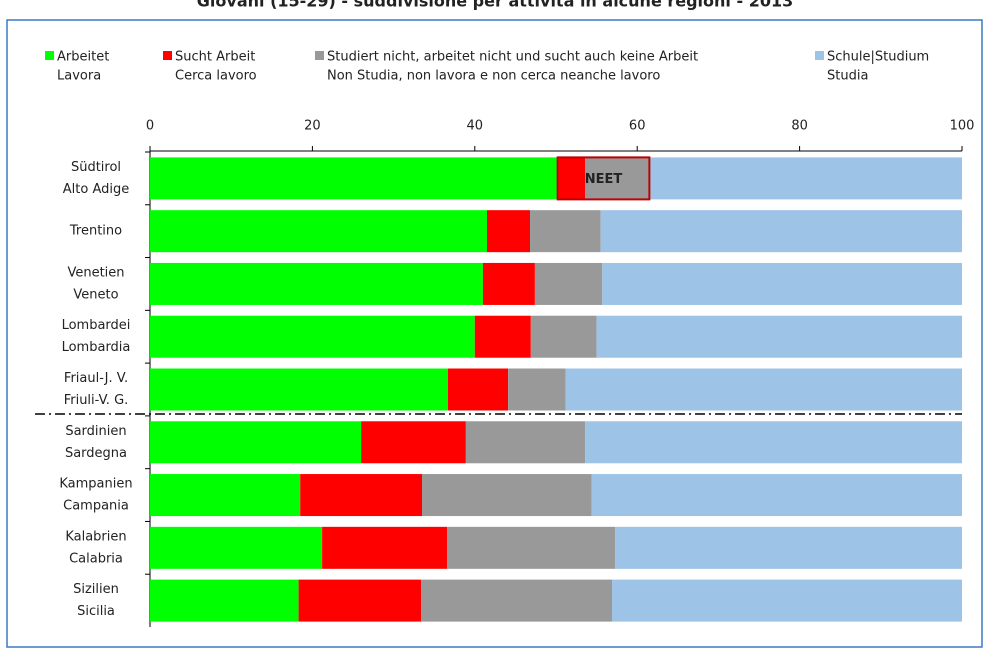 Image resolution: width=983 pixels, height=648 pixels. Describe the element at coordinates (799, 126) in the screenshot. I see `x-tick-label: 80` at that location.